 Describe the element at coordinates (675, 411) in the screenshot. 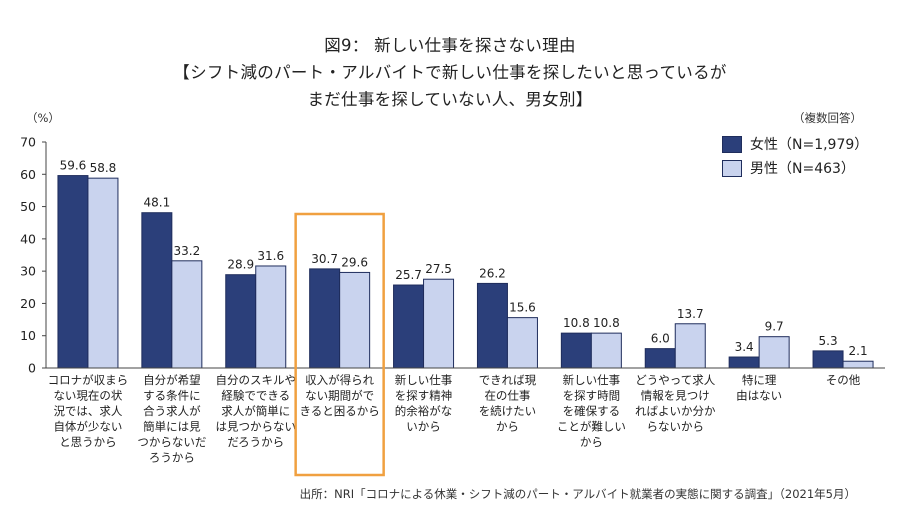

I see `x-category-label: ればよいか分か` at that location.